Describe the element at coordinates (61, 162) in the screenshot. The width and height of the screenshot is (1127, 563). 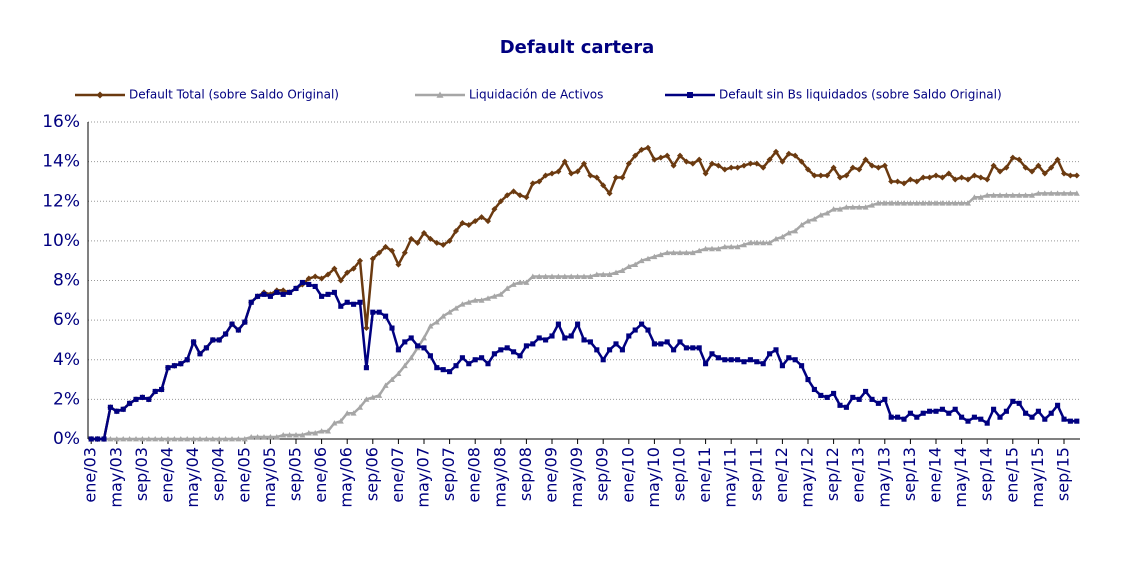
I see `y-tick-label: 14%` at that location.